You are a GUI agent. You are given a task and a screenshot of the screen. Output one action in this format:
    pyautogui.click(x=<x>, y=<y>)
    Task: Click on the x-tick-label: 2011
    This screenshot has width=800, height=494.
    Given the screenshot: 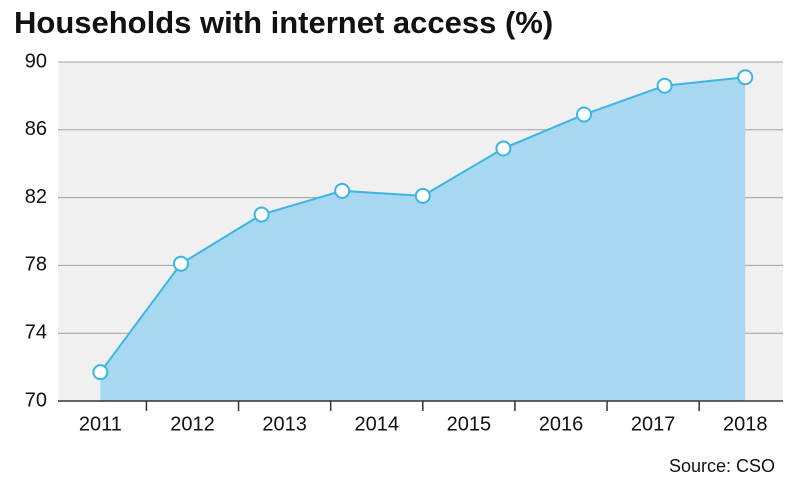 What is the action you would take?
    pyautogui.click(x=100, y=424)
    